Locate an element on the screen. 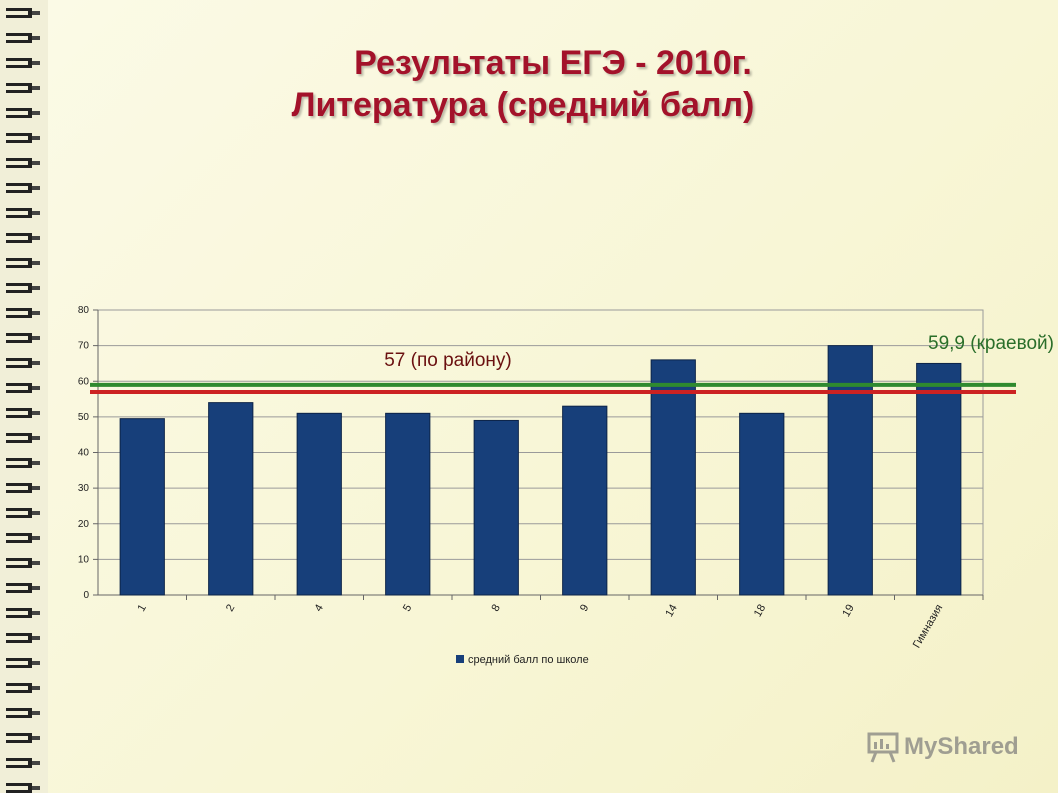  x-tick-label: 19 is located at coordinates (848, 611).